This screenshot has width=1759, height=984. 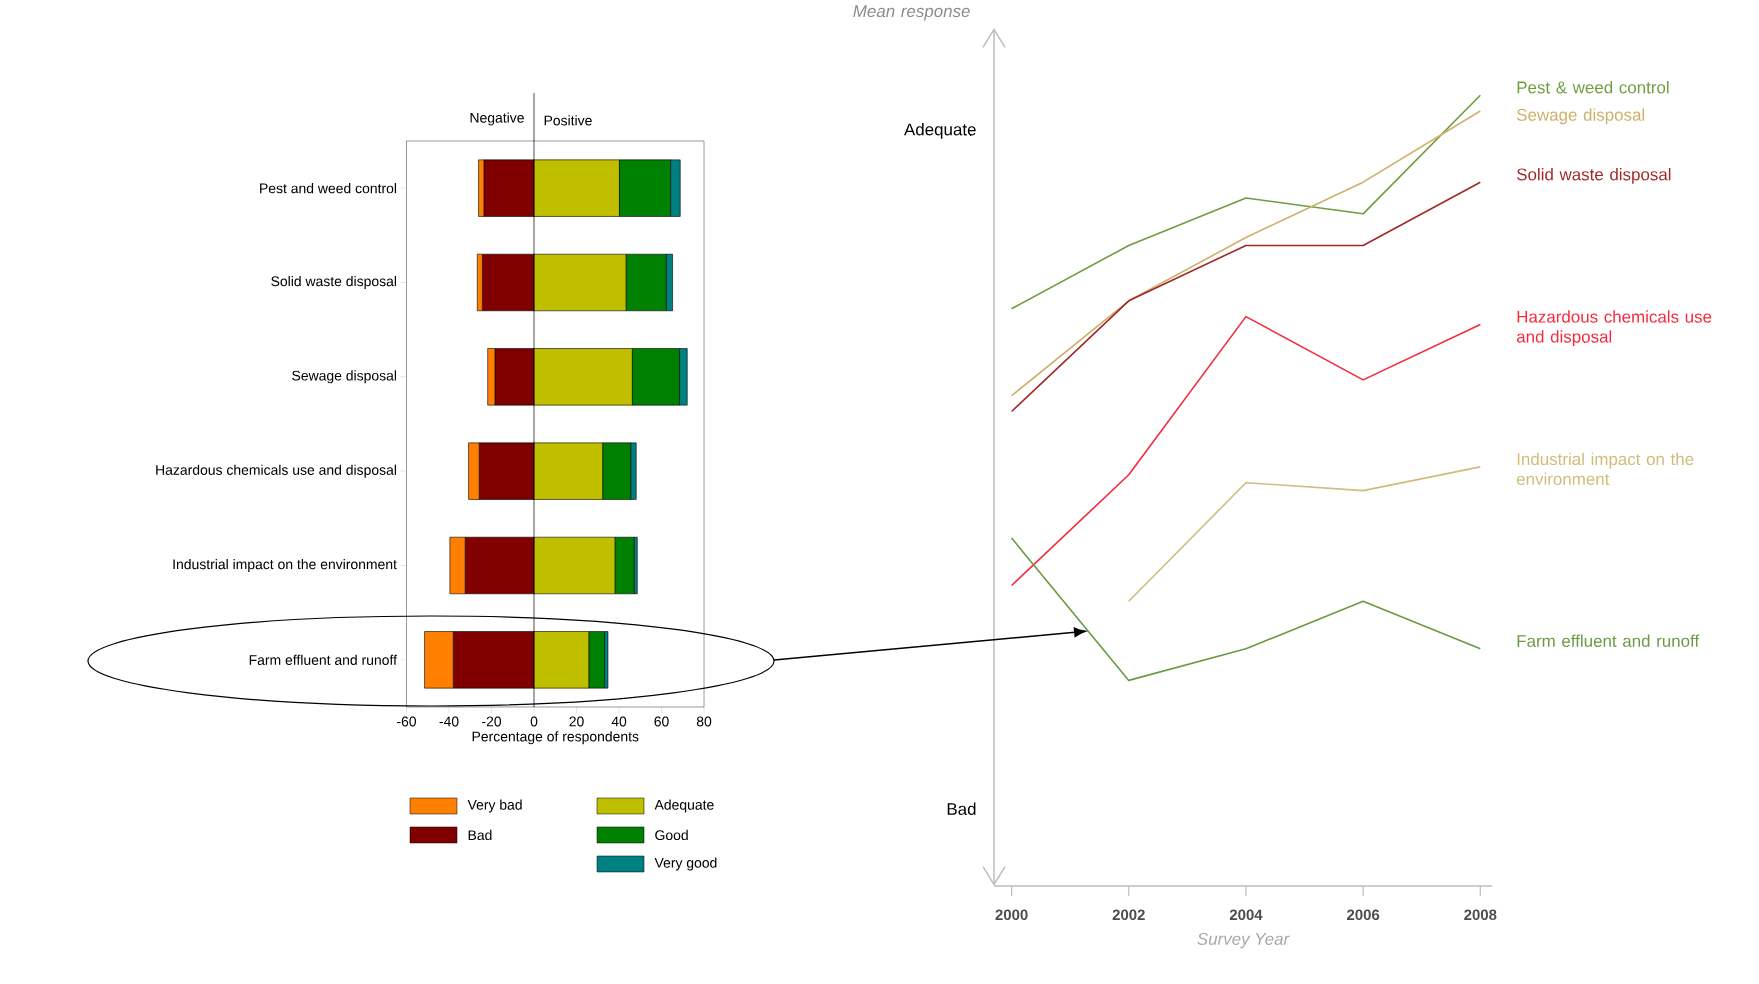 I want to click on x-tick-label: 2008, so click(x=1480, y=915).